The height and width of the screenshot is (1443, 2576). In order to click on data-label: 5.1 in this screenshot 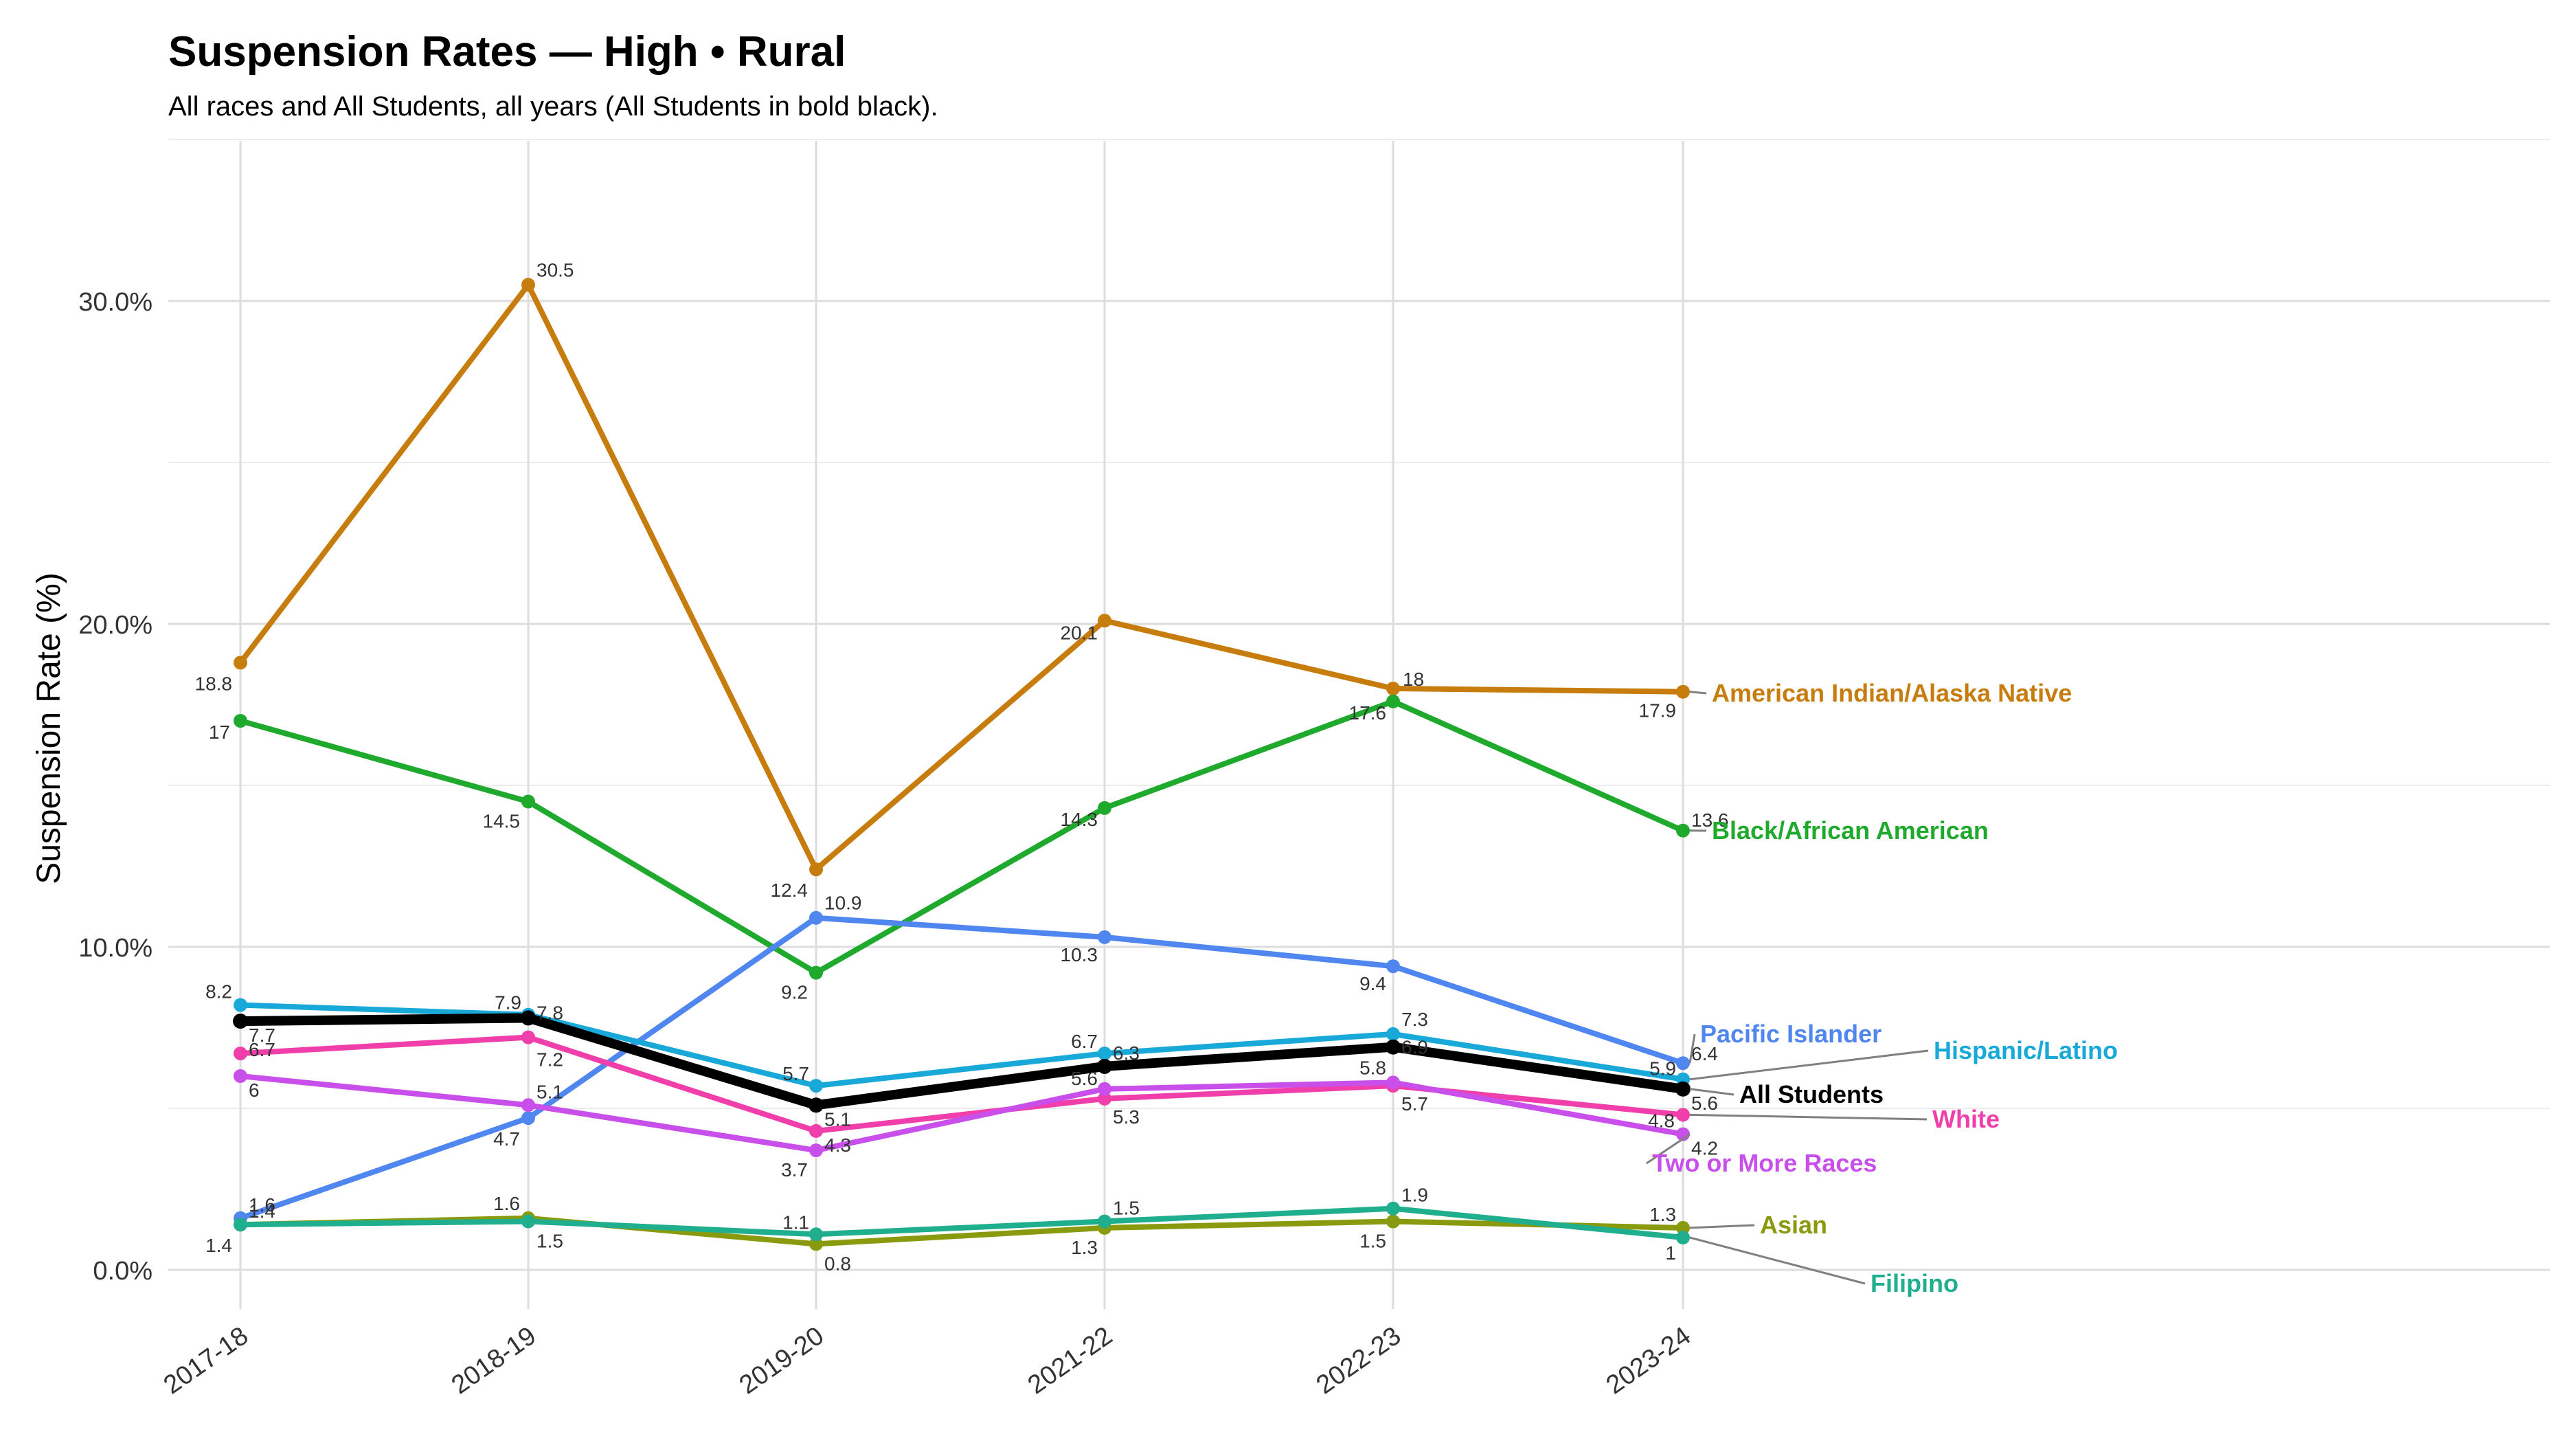, I will do `click(549, 1091)`.